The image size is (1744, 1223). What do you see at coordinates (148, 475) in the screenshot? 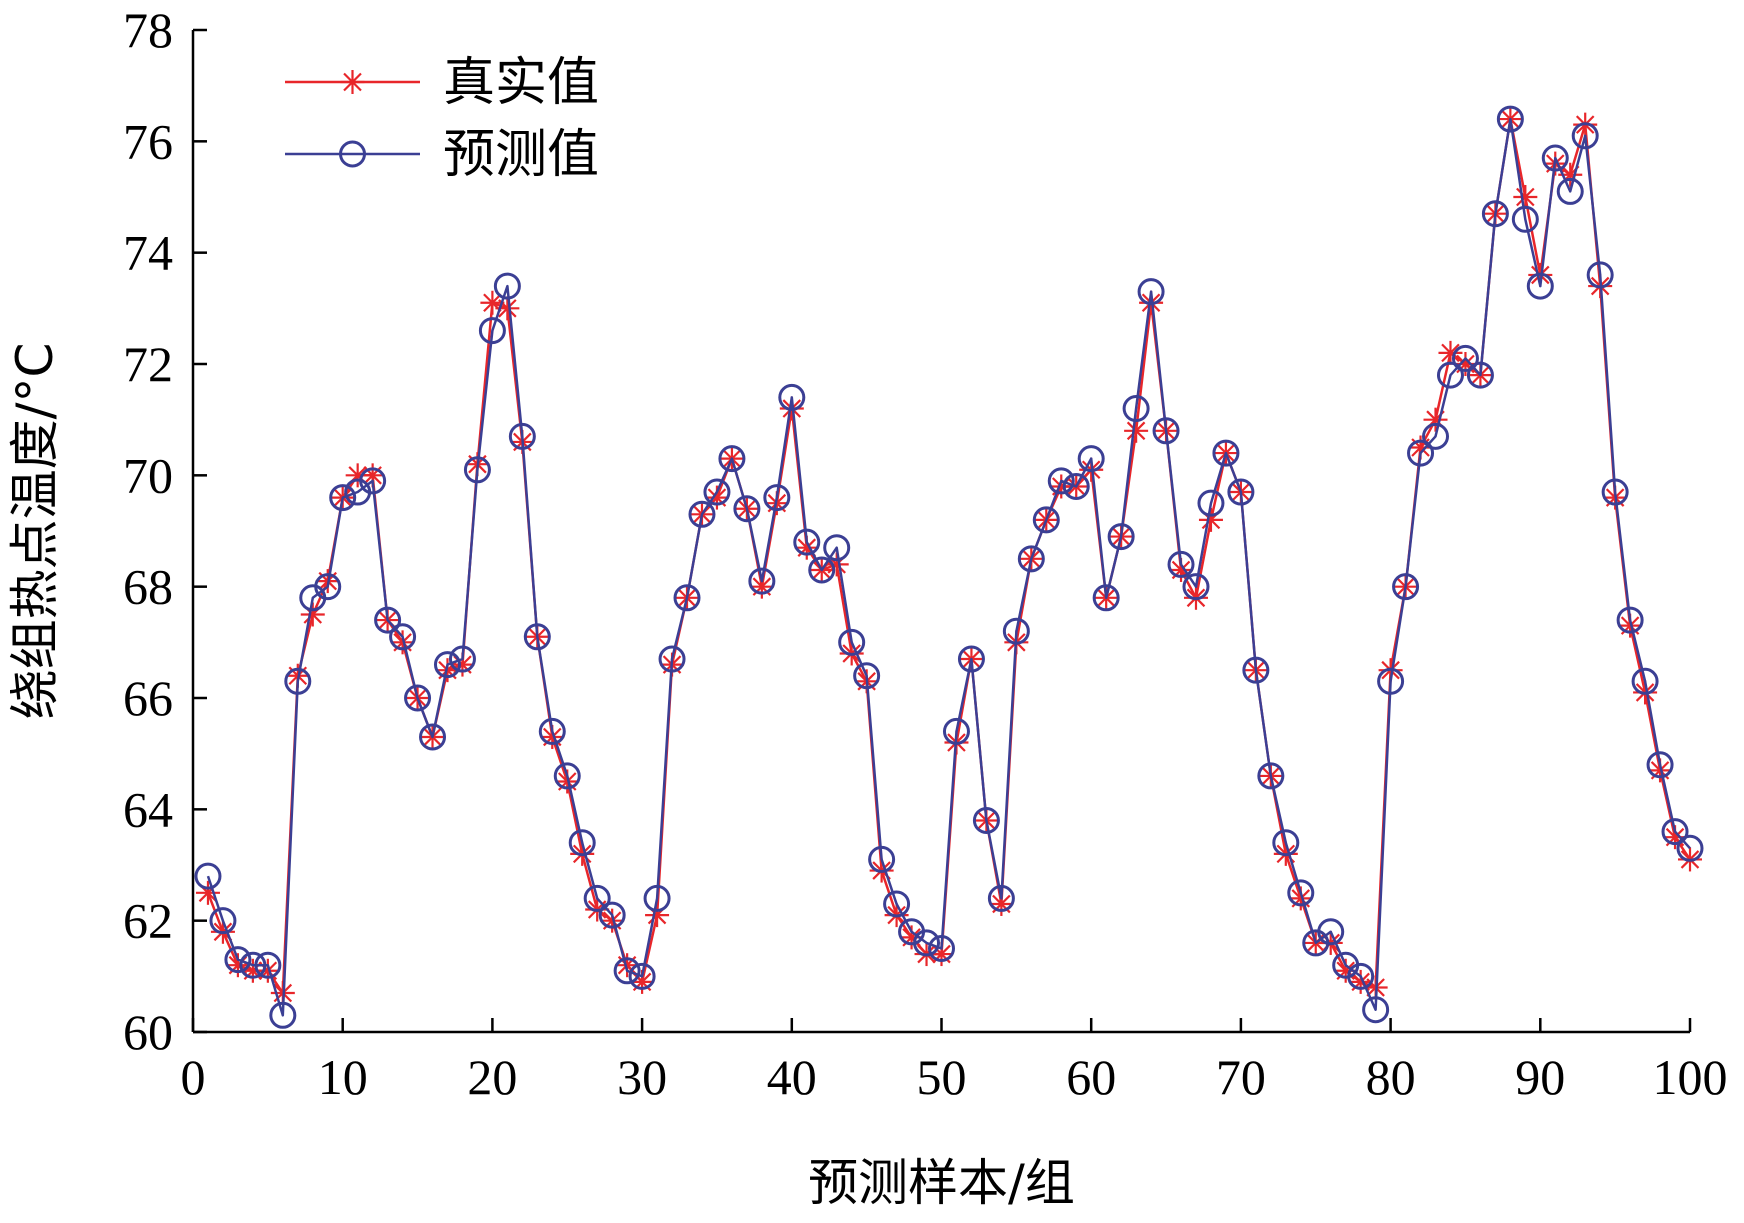
I see `y-tick-label: 70` at bounding box center [148, 475].